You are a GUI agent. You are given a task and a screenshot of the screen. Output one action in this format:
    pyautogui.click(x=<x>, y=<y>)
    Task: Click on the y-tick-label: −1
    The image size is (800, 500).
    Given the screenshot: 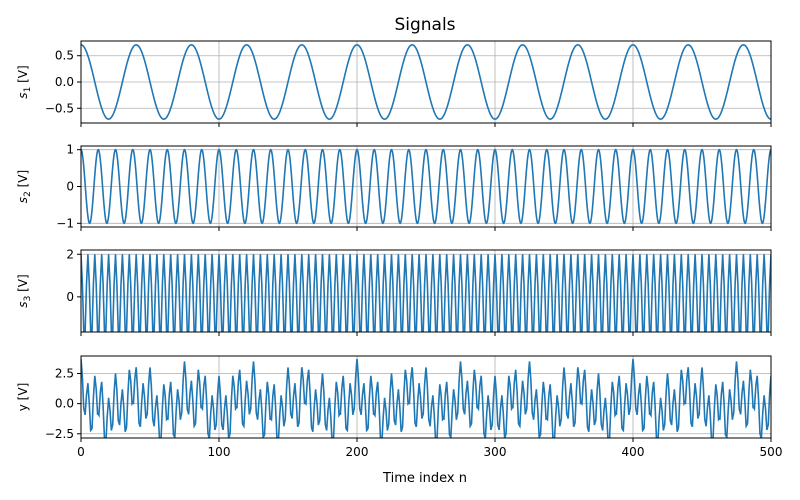 What is the action you would take?
    pyautogui.click(x=65, y=223)
    